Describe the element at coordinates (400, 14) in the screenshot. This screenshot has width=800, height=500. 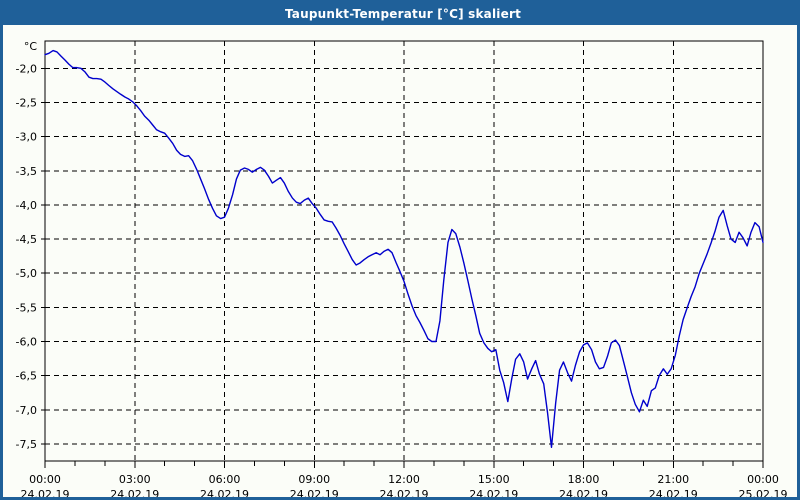
I see `window-title: Taupunkt-Temperatur [°C] skaliert` at that location.